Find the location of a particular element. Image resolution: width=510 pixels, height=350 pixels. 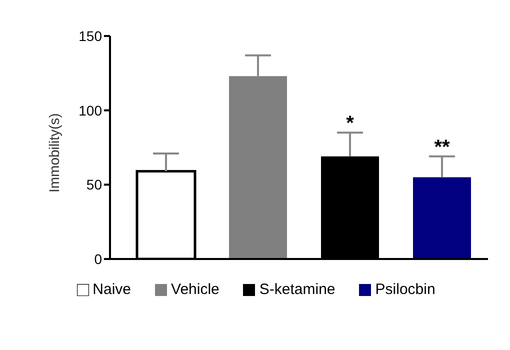

legend-label: Psilocbin is located at coordinates (405, 289).